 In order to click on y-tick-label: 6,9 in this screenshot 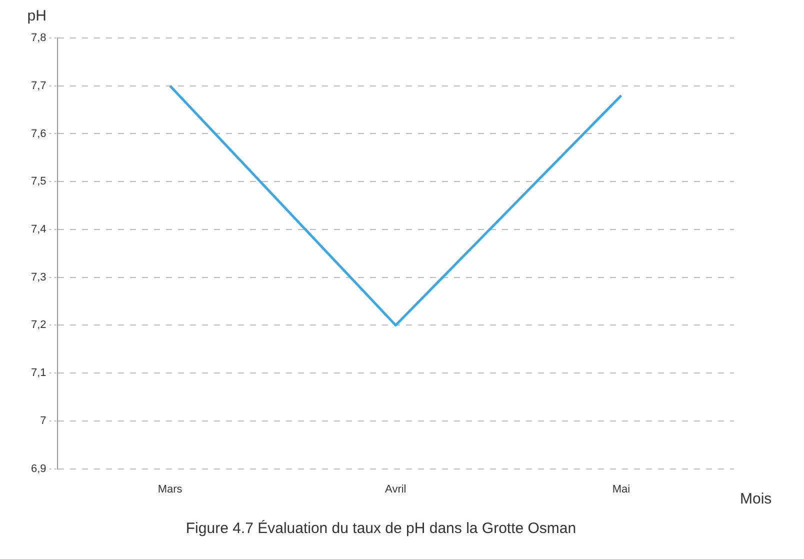, I will do `click(38, 468)`.